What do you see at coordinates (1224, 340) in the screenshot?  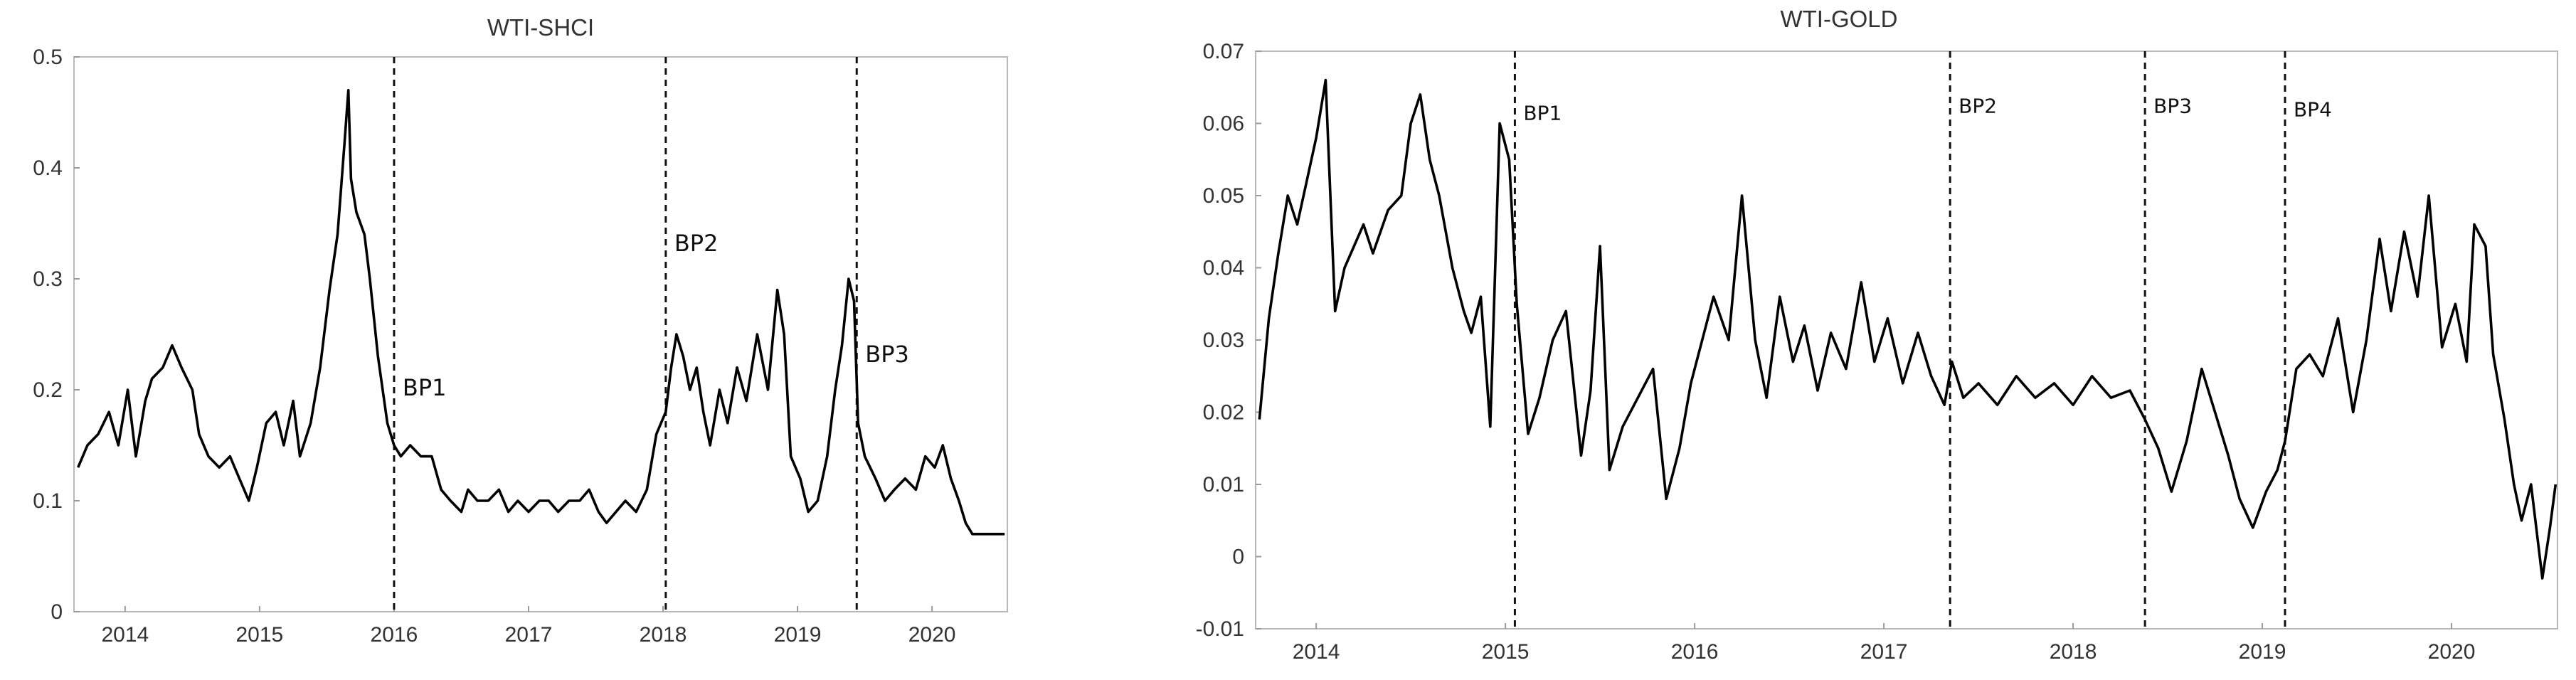 I see `ytick-label: 0.03` at bounding box center [1224, 340].